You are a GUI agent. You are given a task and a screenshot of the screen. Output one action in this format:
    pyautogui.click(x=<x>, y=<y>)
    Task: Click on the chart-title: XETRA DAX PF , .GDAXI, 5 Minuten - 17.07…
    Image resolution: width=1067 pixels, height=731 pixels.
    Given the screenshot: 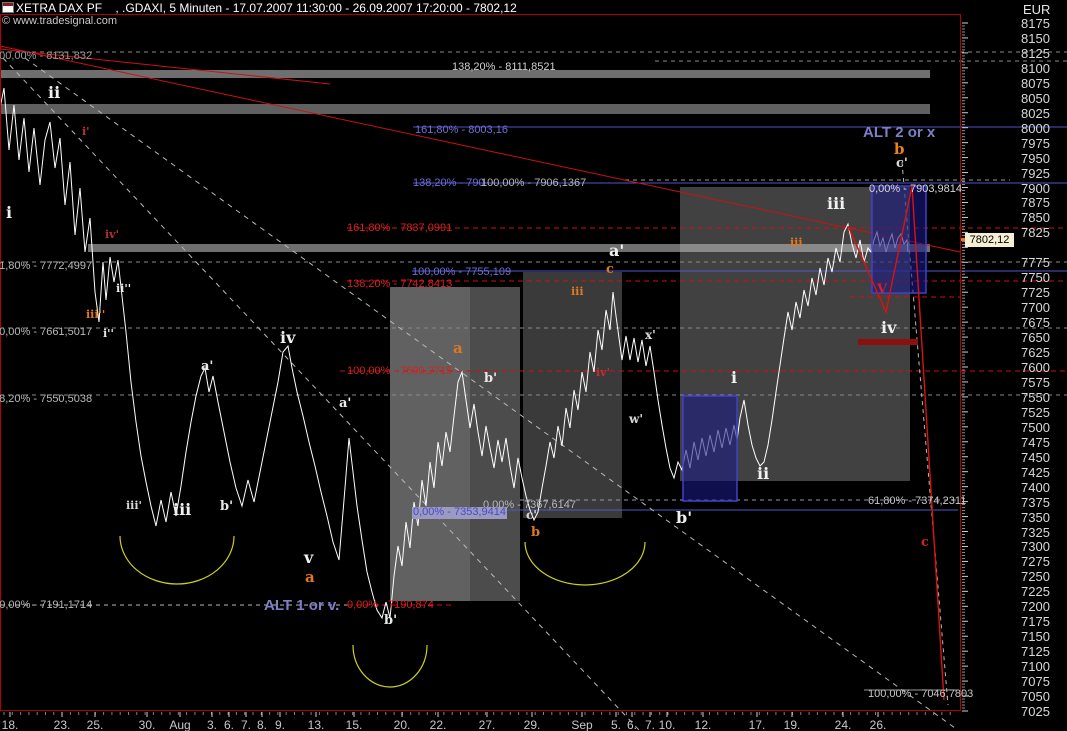 What is the action you would take?
    pyautogui.click(x=266, y=8)
    